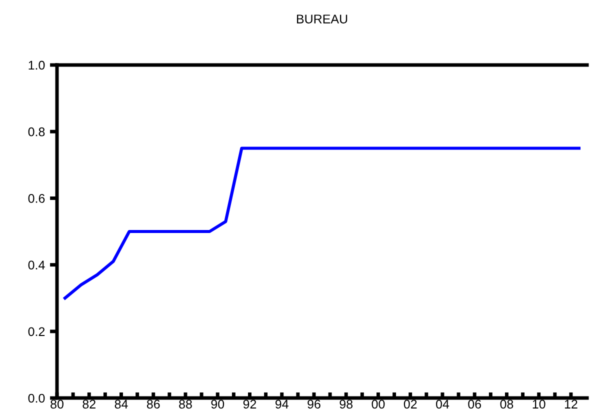  What do you see at coordinates (89, 404) in the screenshot?
I see `x-tick-label: 82` at bounding box center [89, 404].